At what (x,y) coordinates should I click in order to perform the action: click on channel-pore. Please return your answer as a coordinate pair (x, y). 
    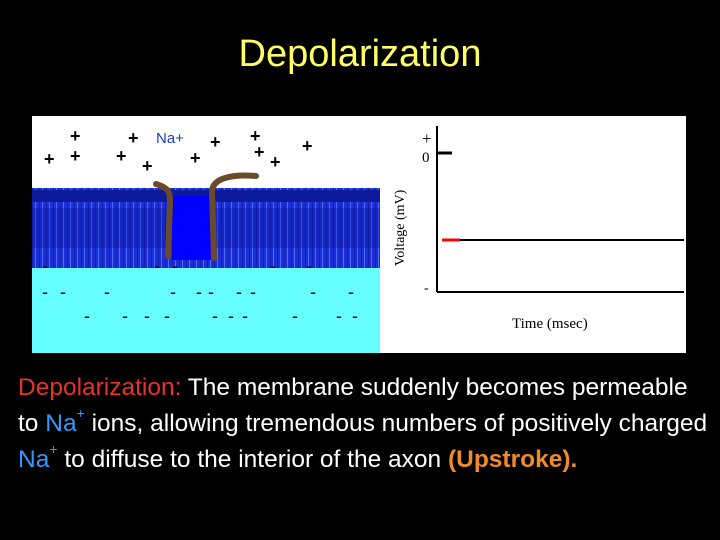
    Looking at the image, I should click on (192, 228).